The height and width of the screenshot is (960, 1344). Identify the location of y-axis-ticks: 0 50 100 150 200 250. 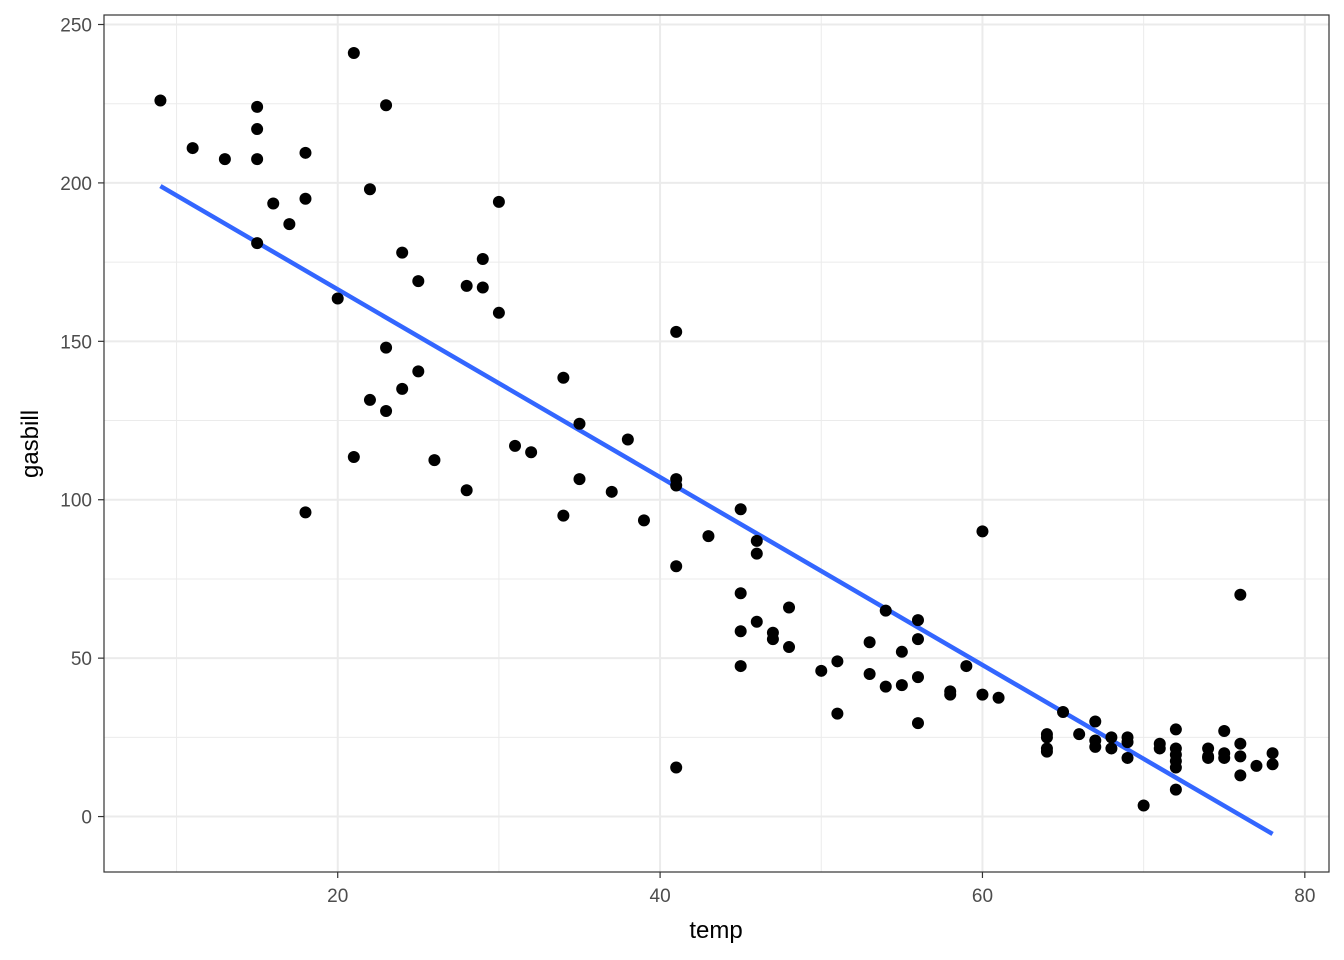
(82, 422).